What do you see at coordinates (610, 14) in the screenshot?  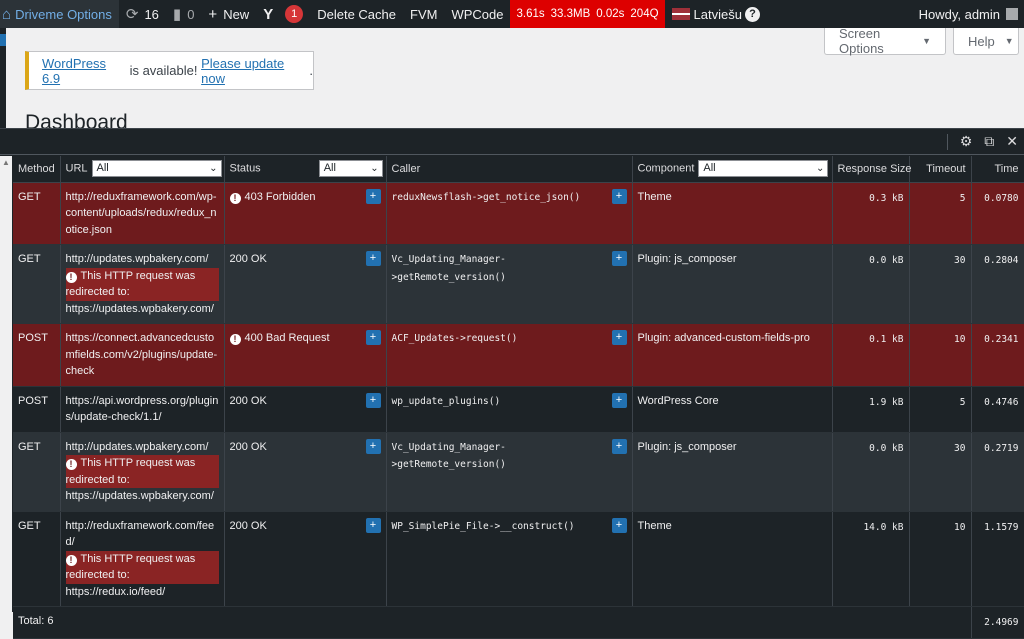 I see `qm-db-time: 0.02s` at bounding box center [610, 14].